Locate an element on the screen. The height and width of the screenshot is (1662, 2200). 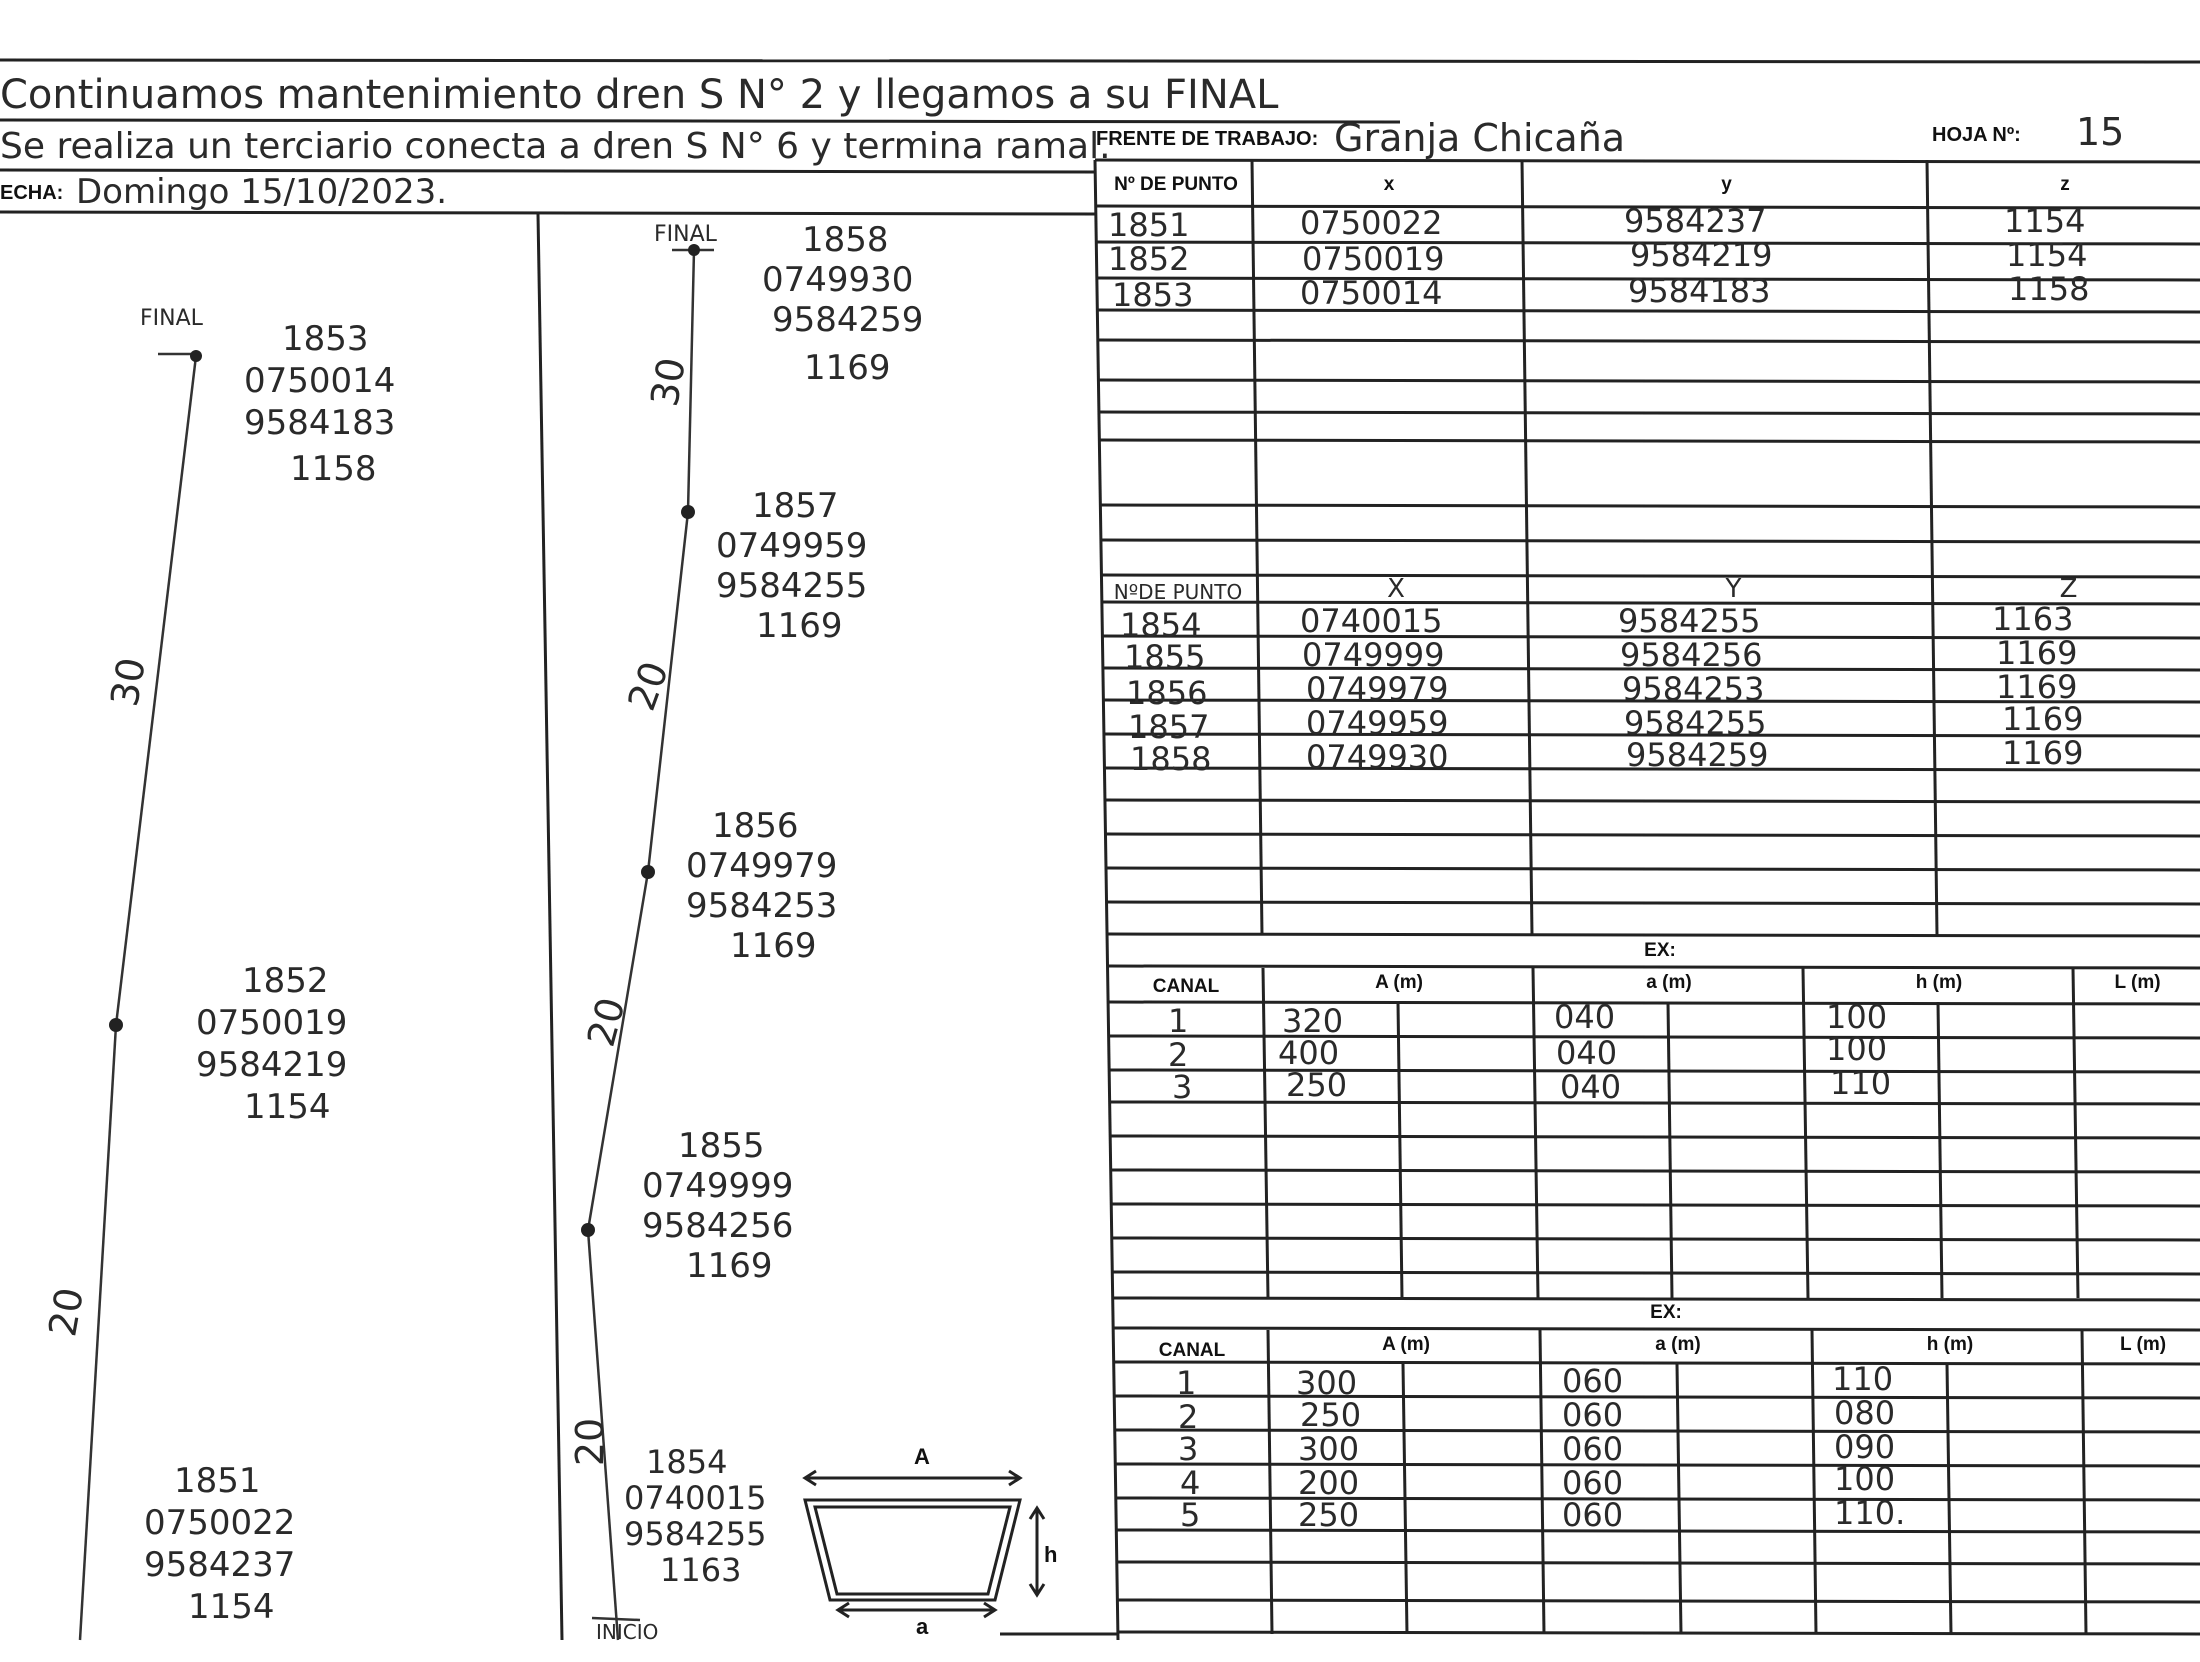
point-label-1857: 1857 0749959 9584255 1169 is located at coordinates (791, 566).